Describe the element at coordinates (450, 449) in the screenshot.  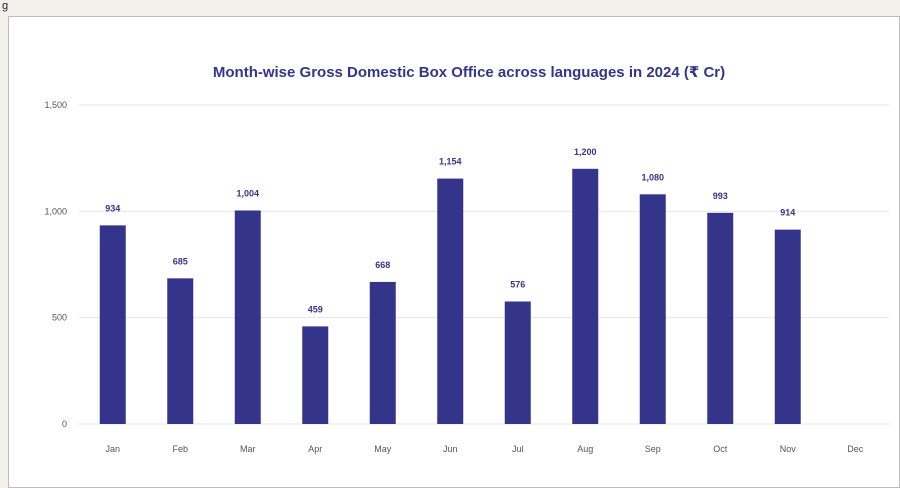
I see `x-category-label: Jun` at that location.